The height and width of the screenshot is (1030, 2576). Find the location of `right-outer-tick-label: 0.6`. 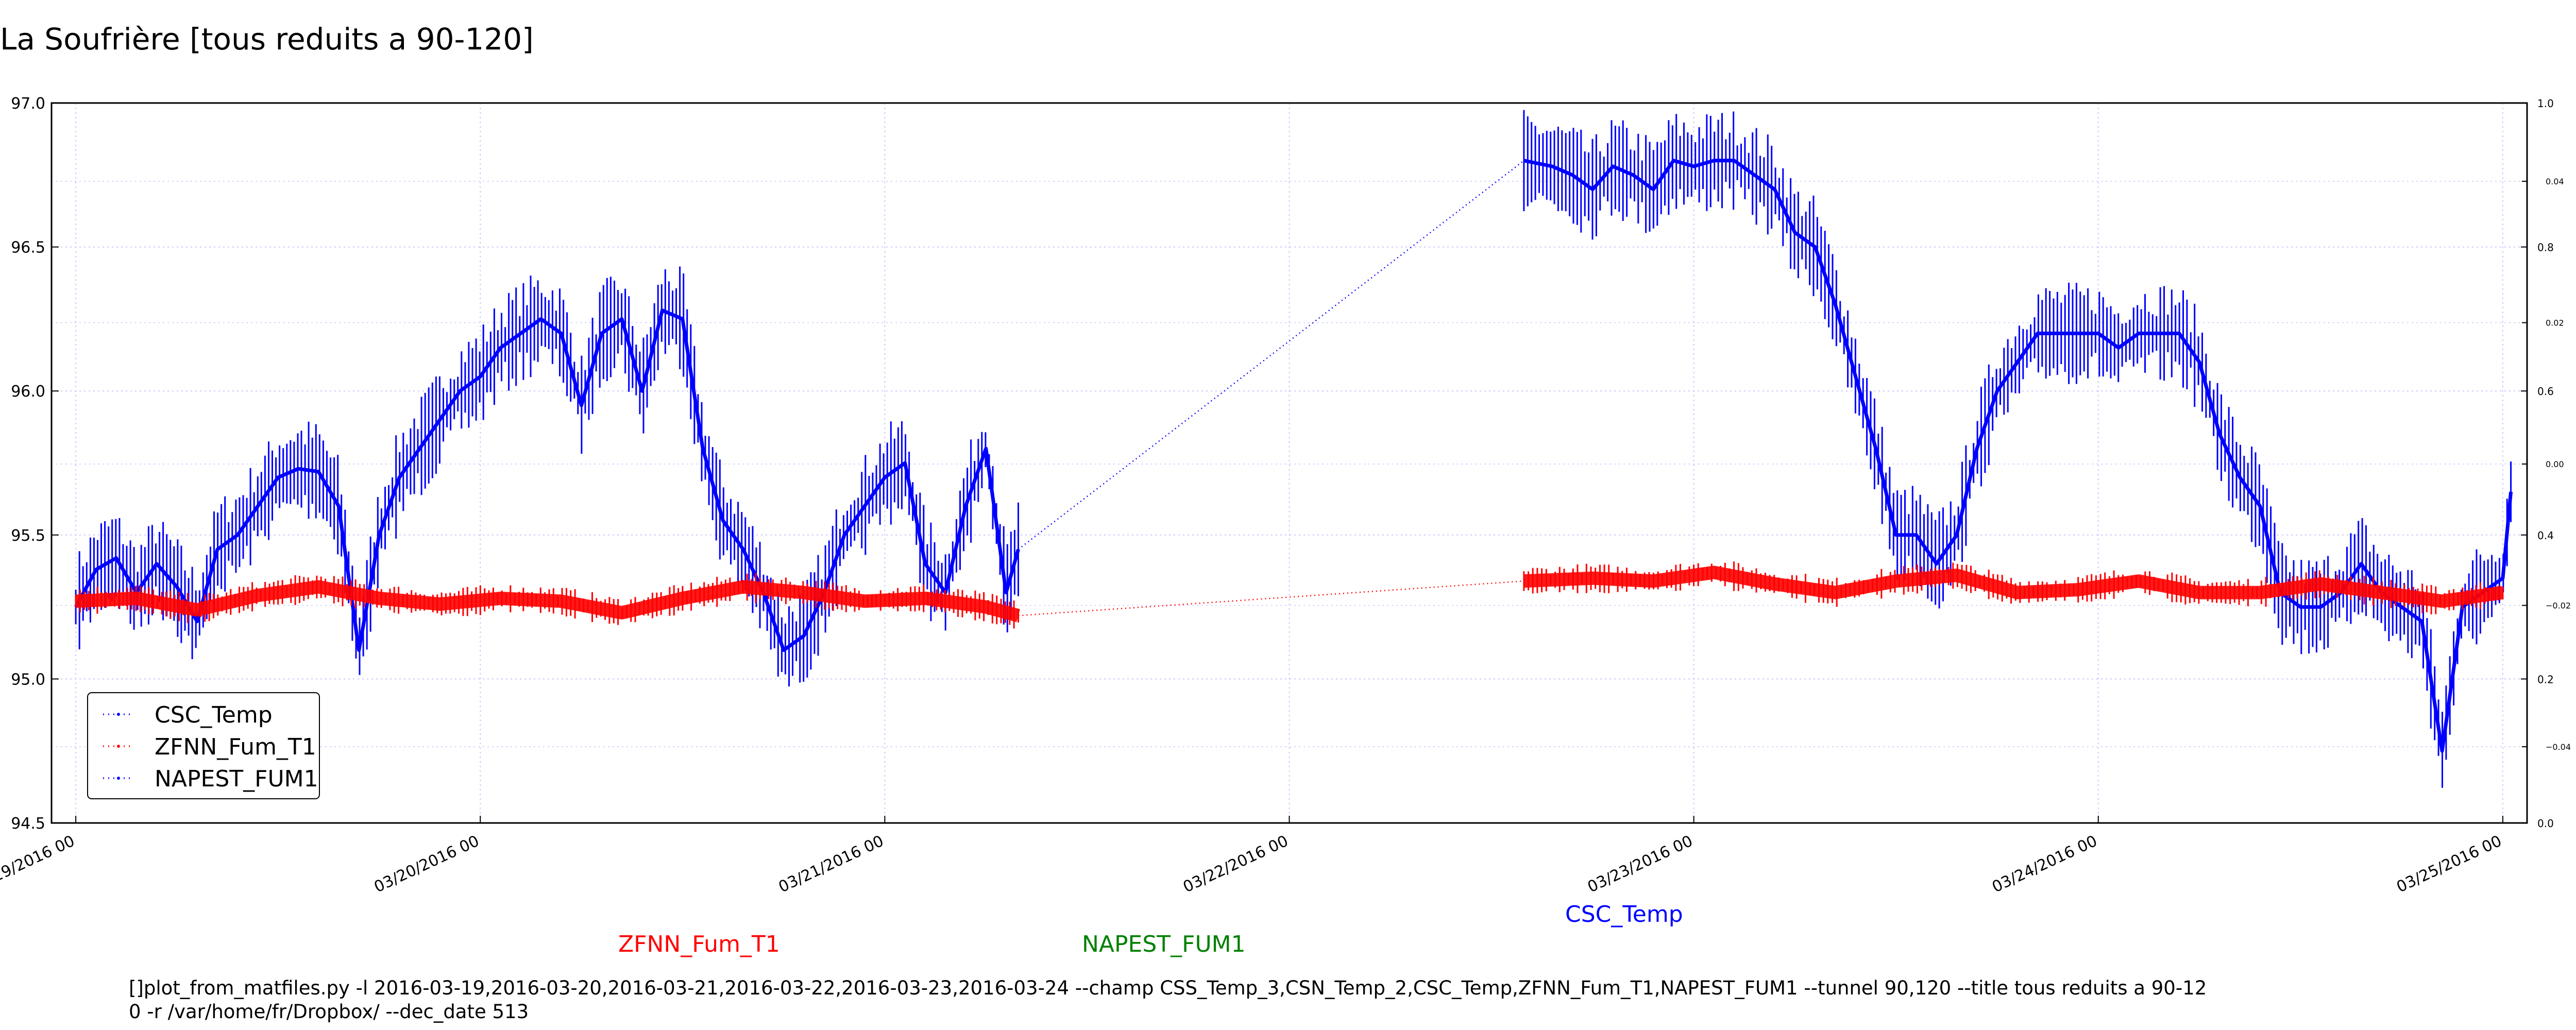

right-outer-tick-label: 0.6 is located at coordinates (2546, 391).